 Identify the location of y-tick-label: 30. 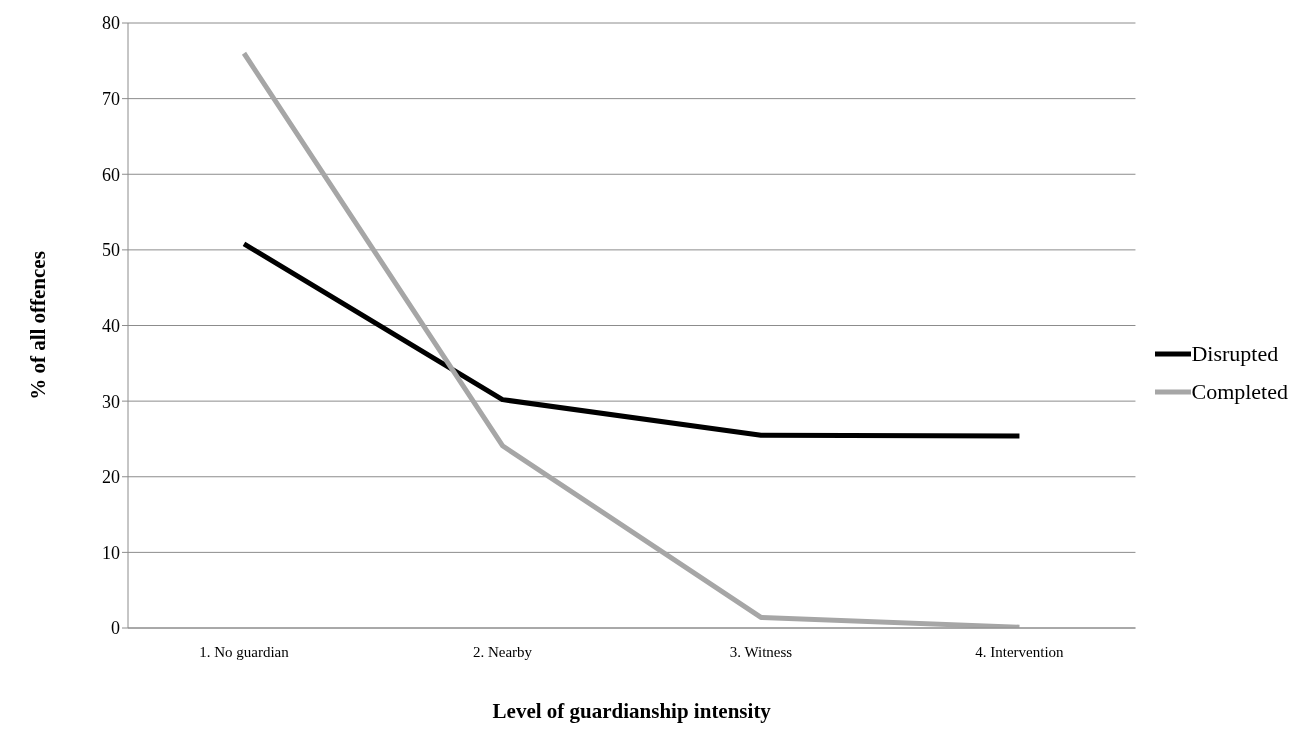
(111, 401).